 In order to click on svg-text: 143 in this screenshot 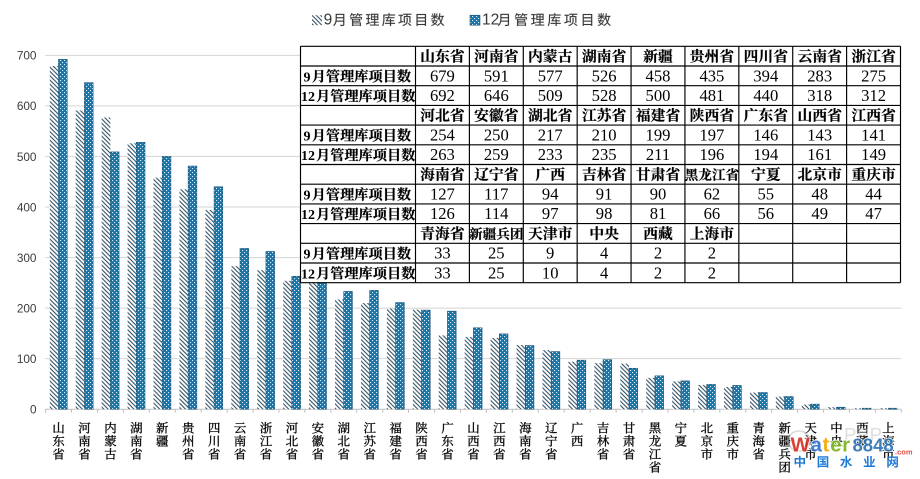, I will do `click(819, 134)`.